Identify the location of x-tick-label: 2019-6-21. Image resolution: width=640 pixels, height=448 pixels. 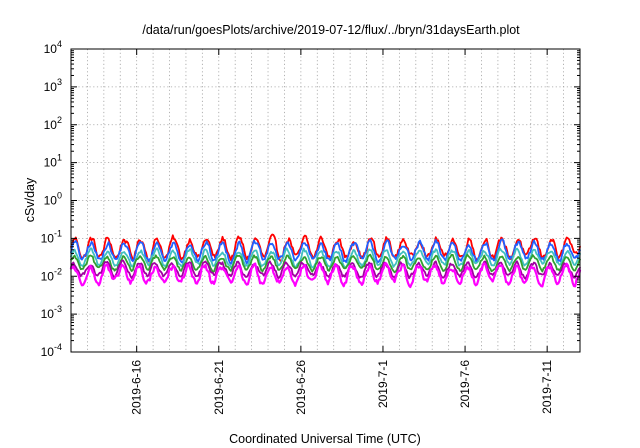
(219, 387).